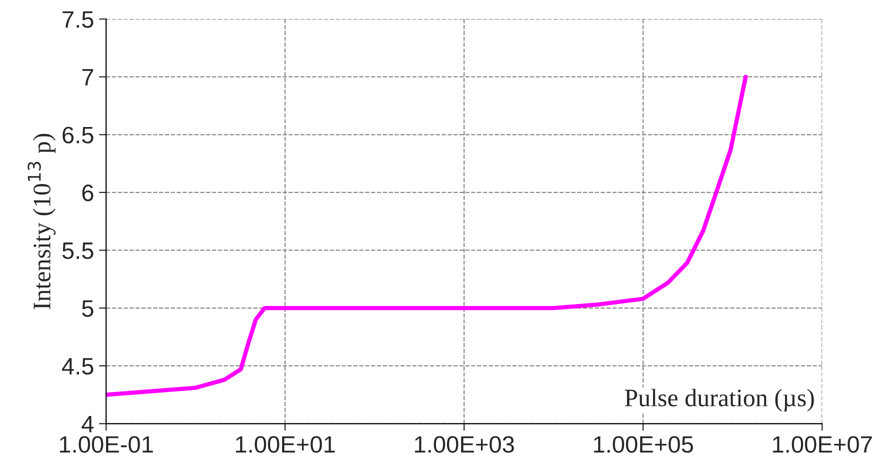 This screenshot has height=476, width=884. Describe the element at coordinates (78, 19) in the screenshot. I see `y-tick-label: 7.5` at that location.